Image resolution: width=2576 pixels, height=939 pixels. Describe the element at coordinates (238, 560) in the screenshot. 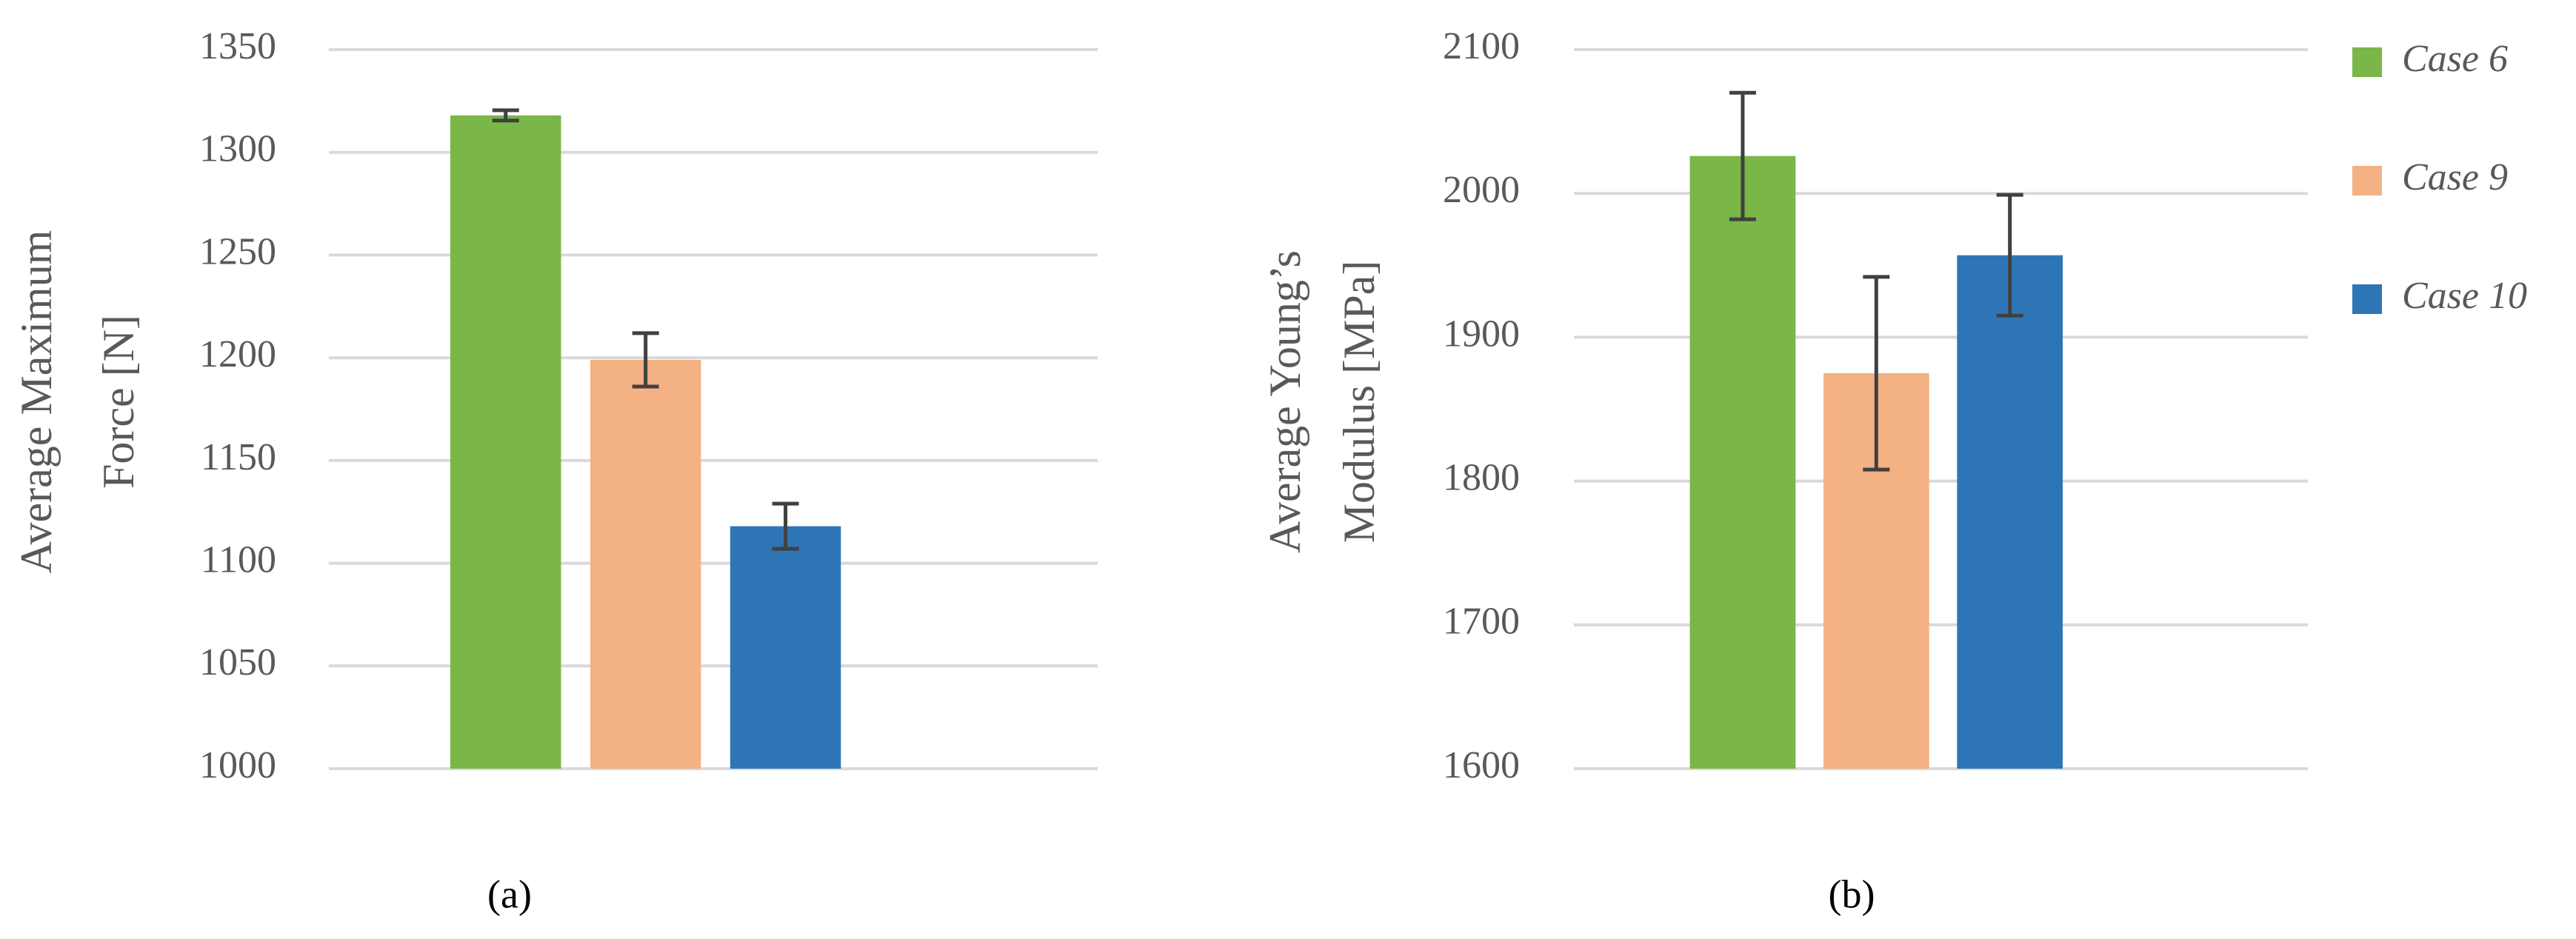

I see `y-tick-label: 1100` at that location.